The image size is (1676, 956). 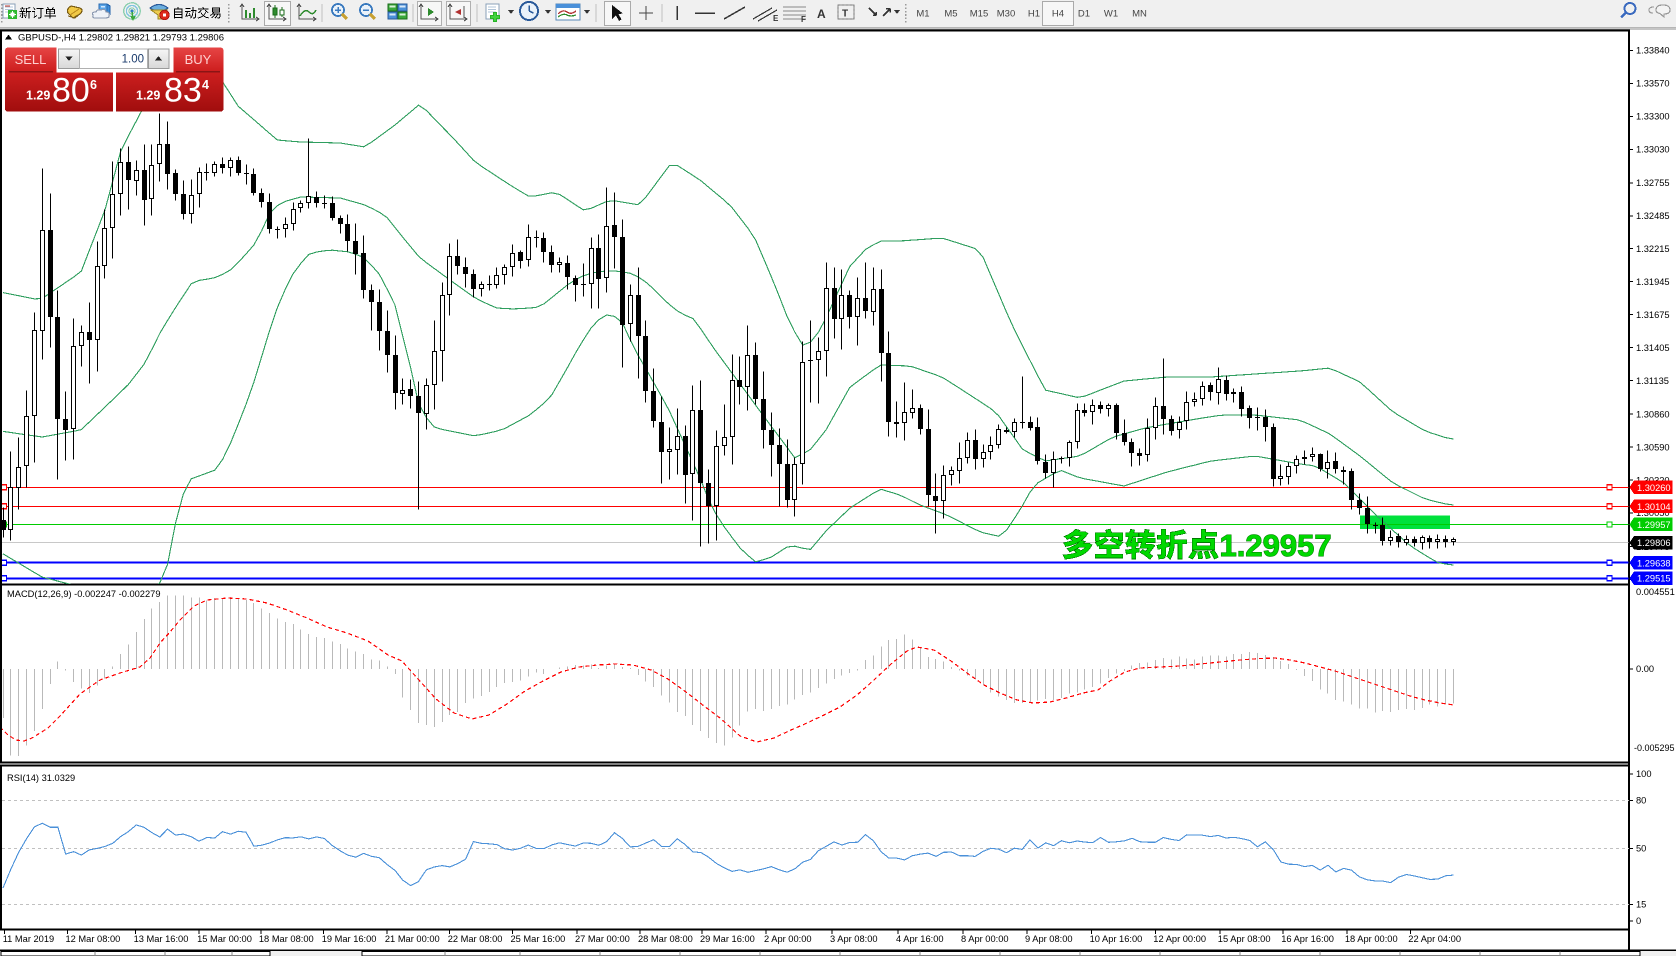 What do you see at coordinates (1116, 939) in the screenshot?
I see `svg-text: 10 Apr 16:00` at bounding box center [1116, 939].